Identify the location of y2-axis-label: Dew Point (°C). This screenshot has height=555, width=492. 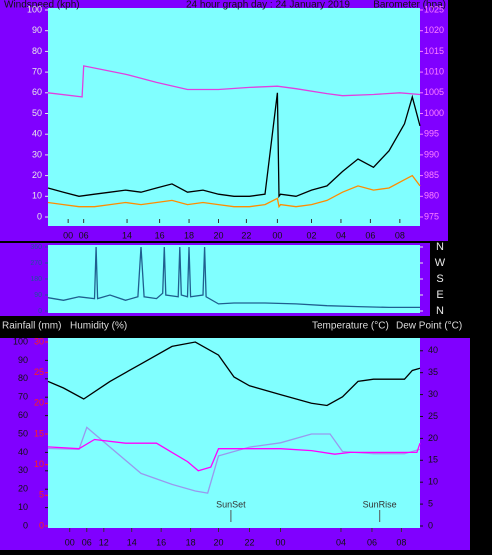
(429, 326).